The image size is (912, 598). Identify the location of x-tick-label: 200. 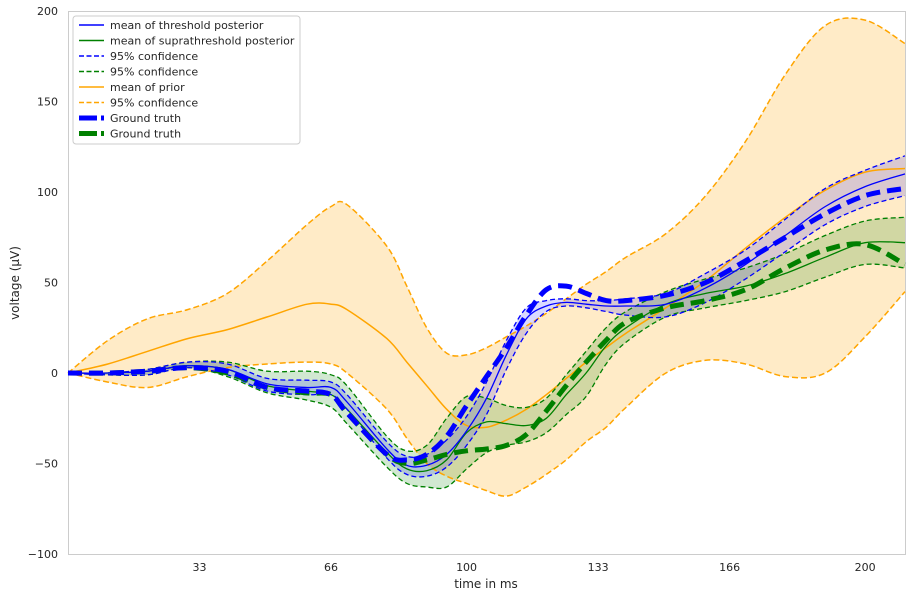
(865, 567).